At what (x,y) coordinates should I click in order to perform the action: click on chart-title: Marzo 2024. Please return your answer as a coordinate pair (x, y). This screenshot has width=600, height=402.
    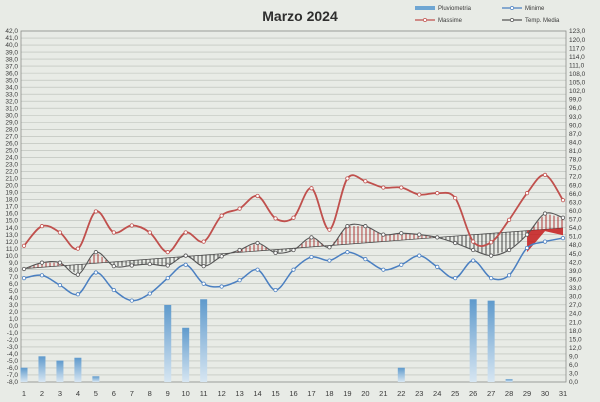
    Looking at the image, I should click on (300, 16).